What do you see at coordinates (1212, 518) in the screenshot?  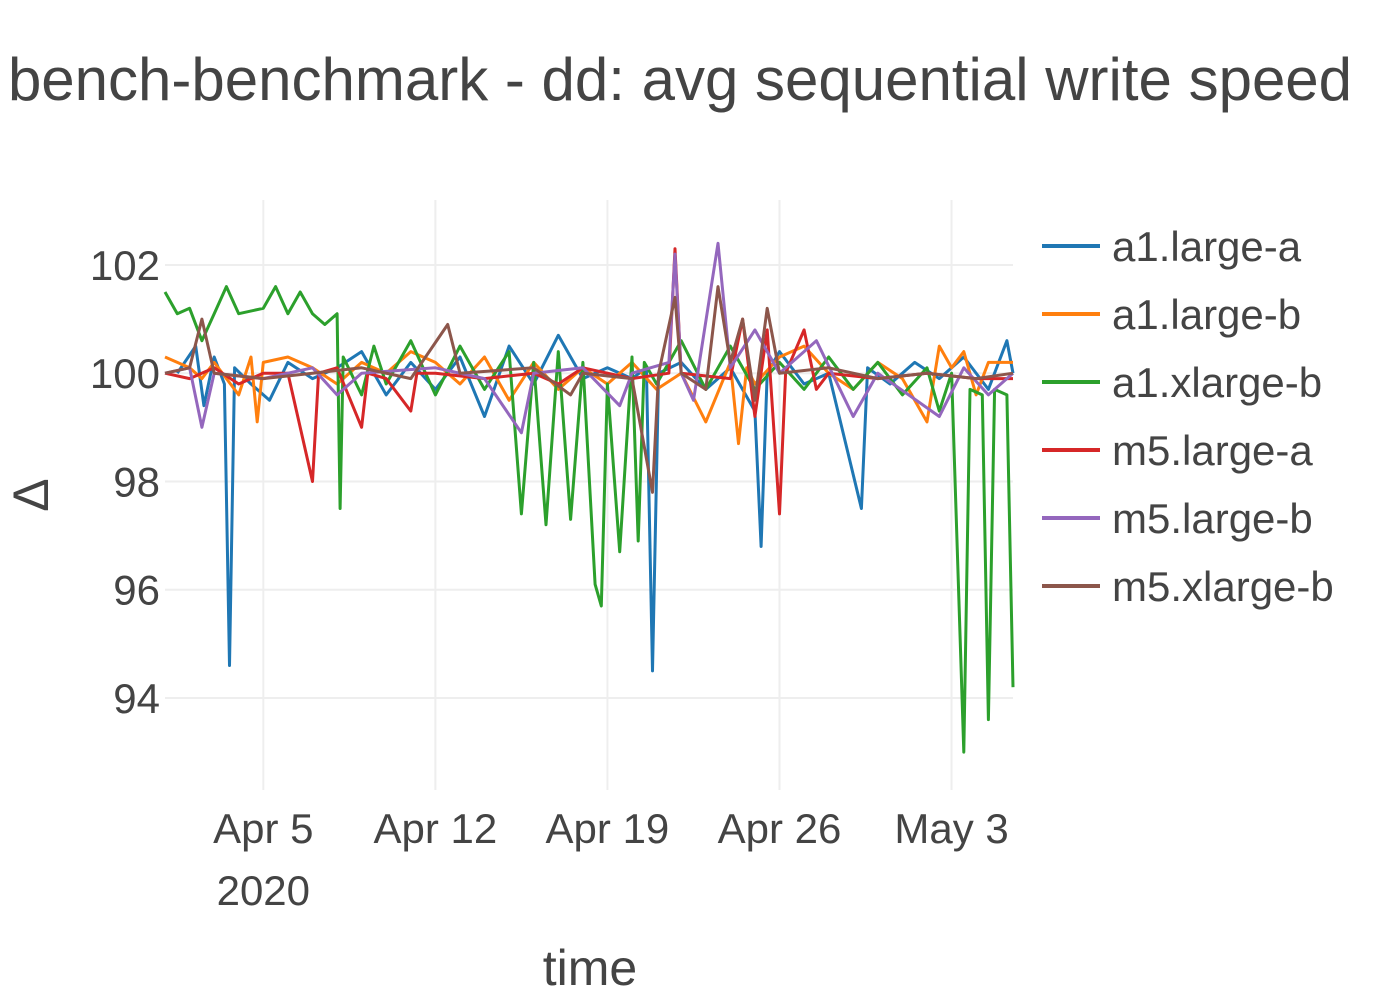 I see `legend-label: m5.large-b` at bounding box center [1212, 518].